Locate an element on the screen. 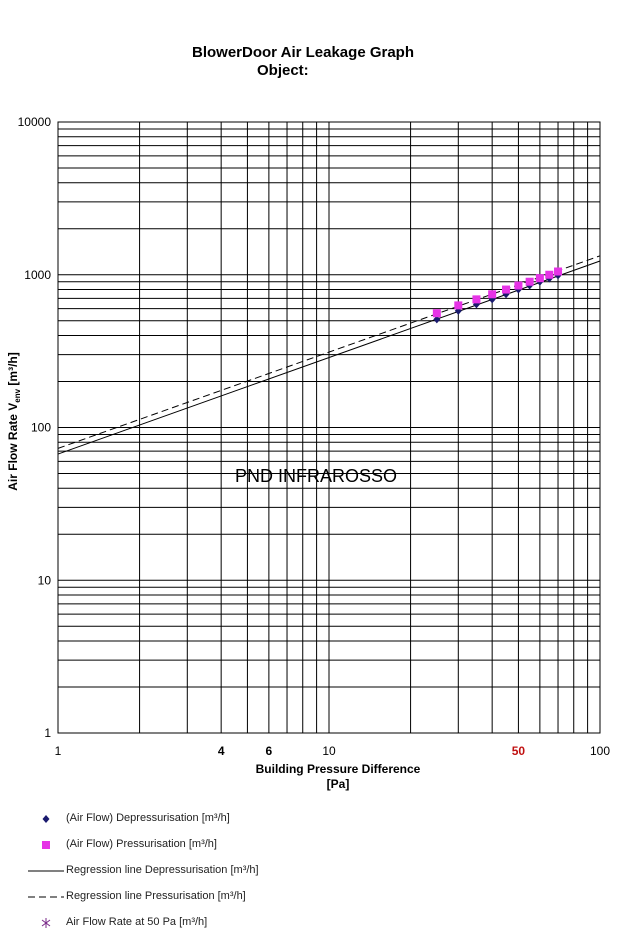  x-tick-label: 50 is located at coordinates (519, 751).